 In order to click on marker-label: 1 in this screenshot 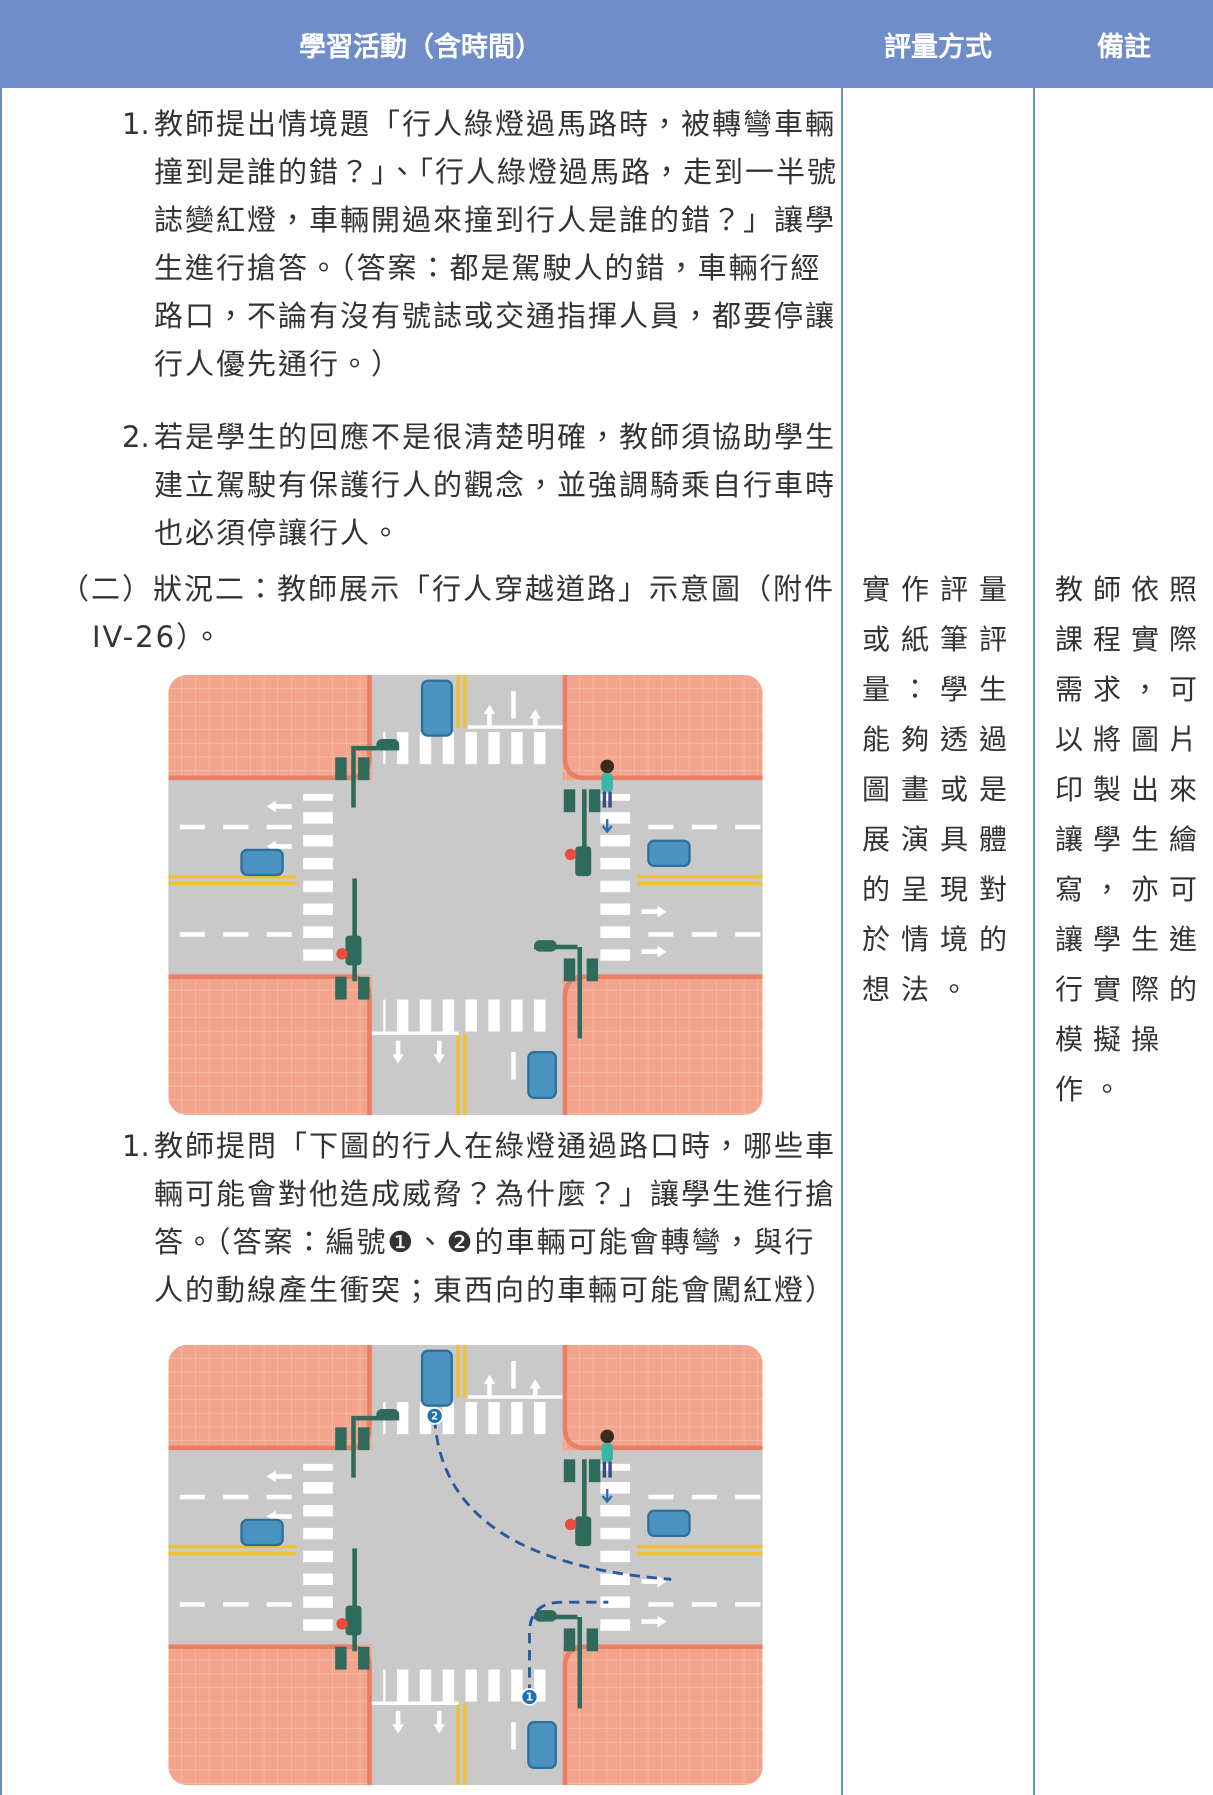, I will do `click(529, 1697)`.